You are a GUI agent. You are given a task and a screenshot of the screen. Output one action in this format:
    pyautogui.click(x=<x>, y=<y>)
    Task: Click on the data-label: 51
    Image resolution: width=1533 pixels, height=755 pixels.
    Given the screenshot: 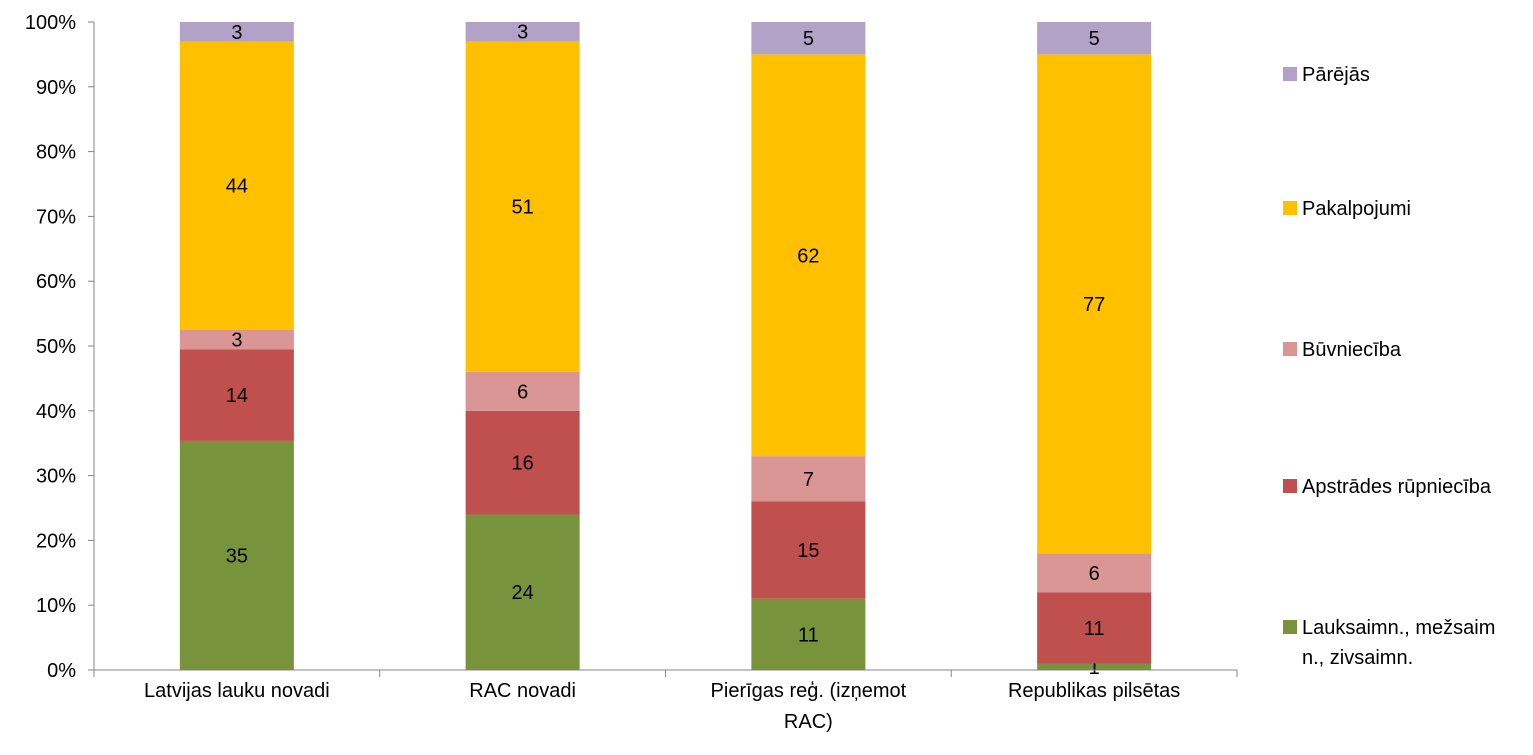 What is the action you would take?
    pyautogui.click(x=523, y=208)
    